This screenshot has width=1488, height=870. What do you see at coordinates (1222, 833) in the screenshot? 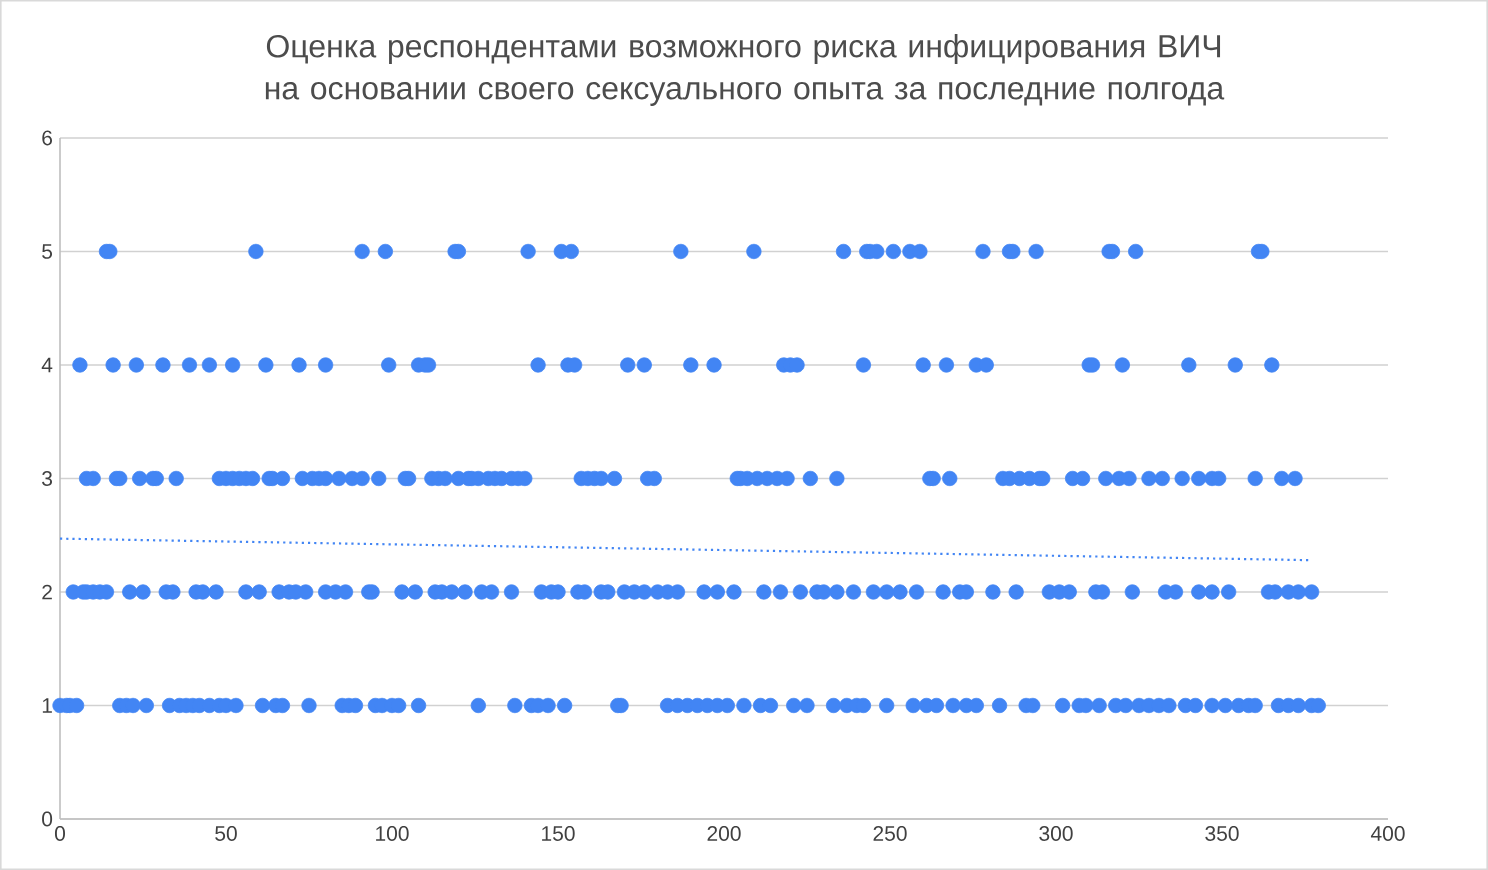
I see `x-tick-label: 350` at bounding box center [1222, 833].